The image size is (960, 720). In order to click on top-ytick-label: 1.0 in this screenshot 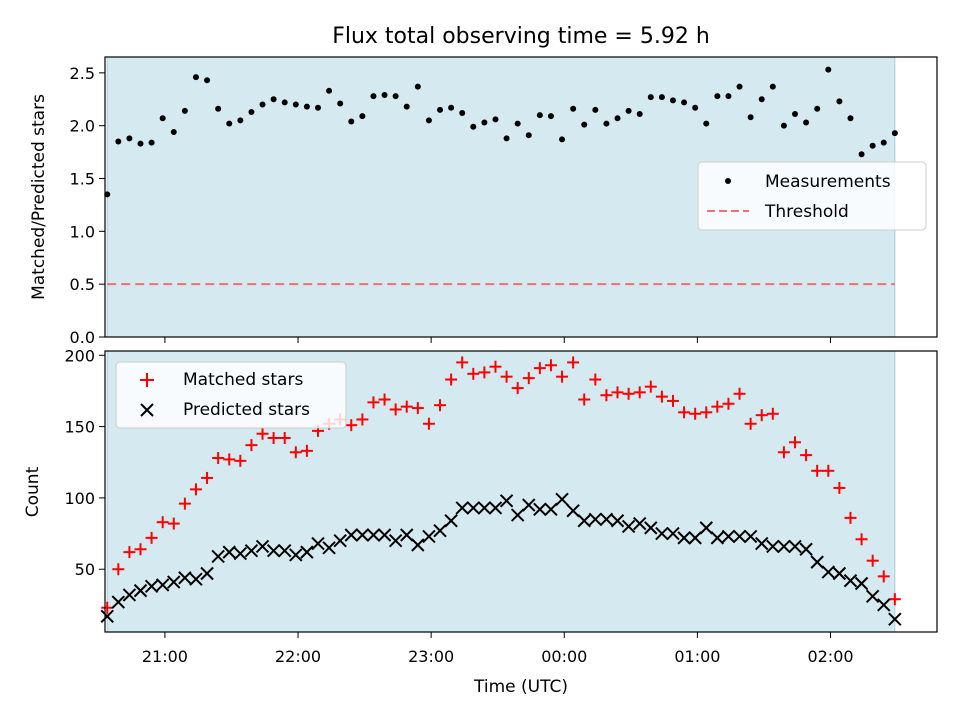, I will do `click(82, 231)`.